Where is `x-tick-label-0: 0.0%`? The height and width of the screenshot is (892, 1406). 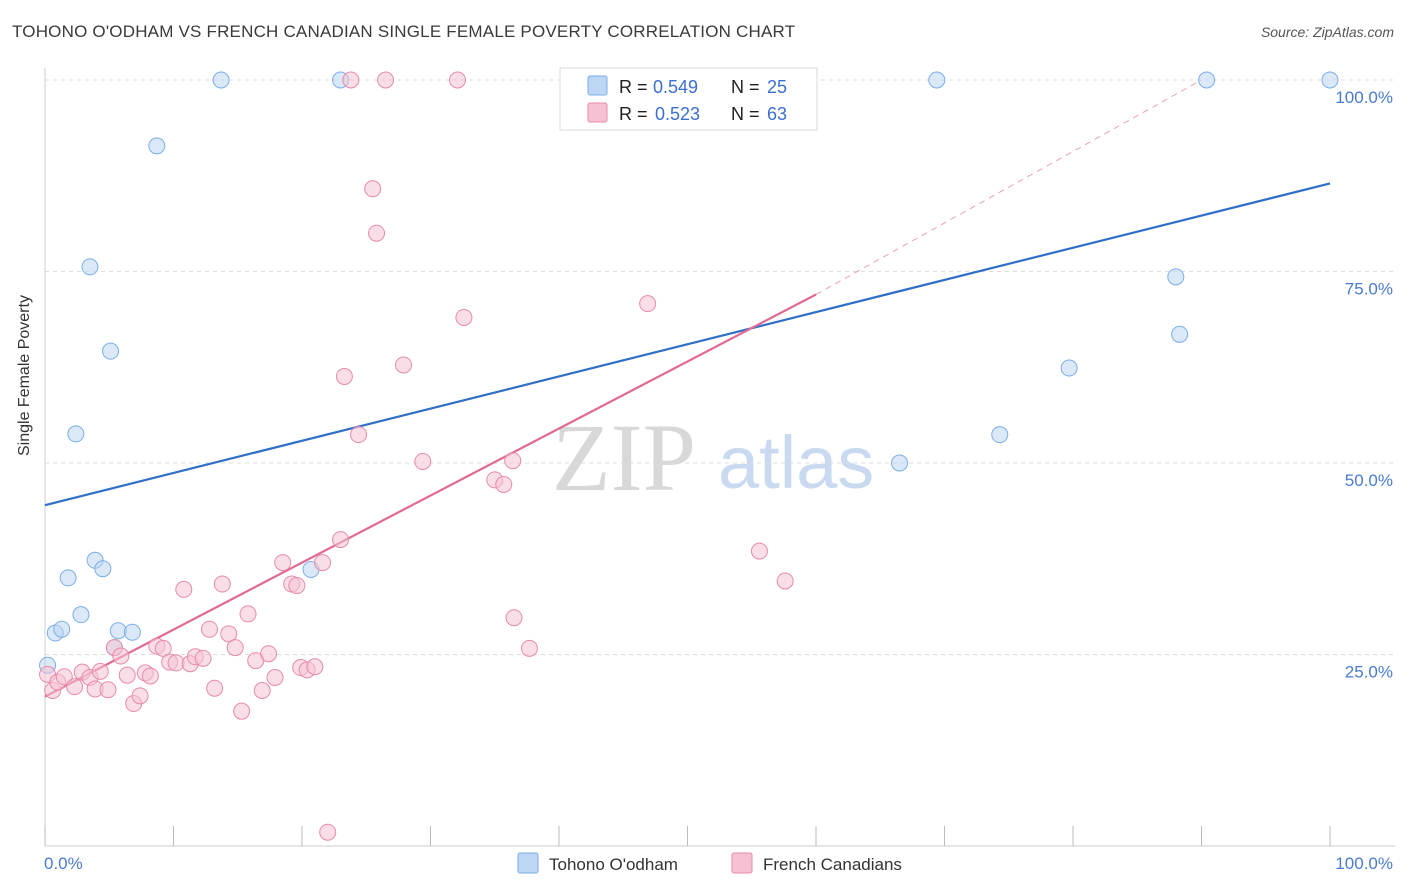
x-tick-label-0: 0.0% is located at coordinates (63, 863).